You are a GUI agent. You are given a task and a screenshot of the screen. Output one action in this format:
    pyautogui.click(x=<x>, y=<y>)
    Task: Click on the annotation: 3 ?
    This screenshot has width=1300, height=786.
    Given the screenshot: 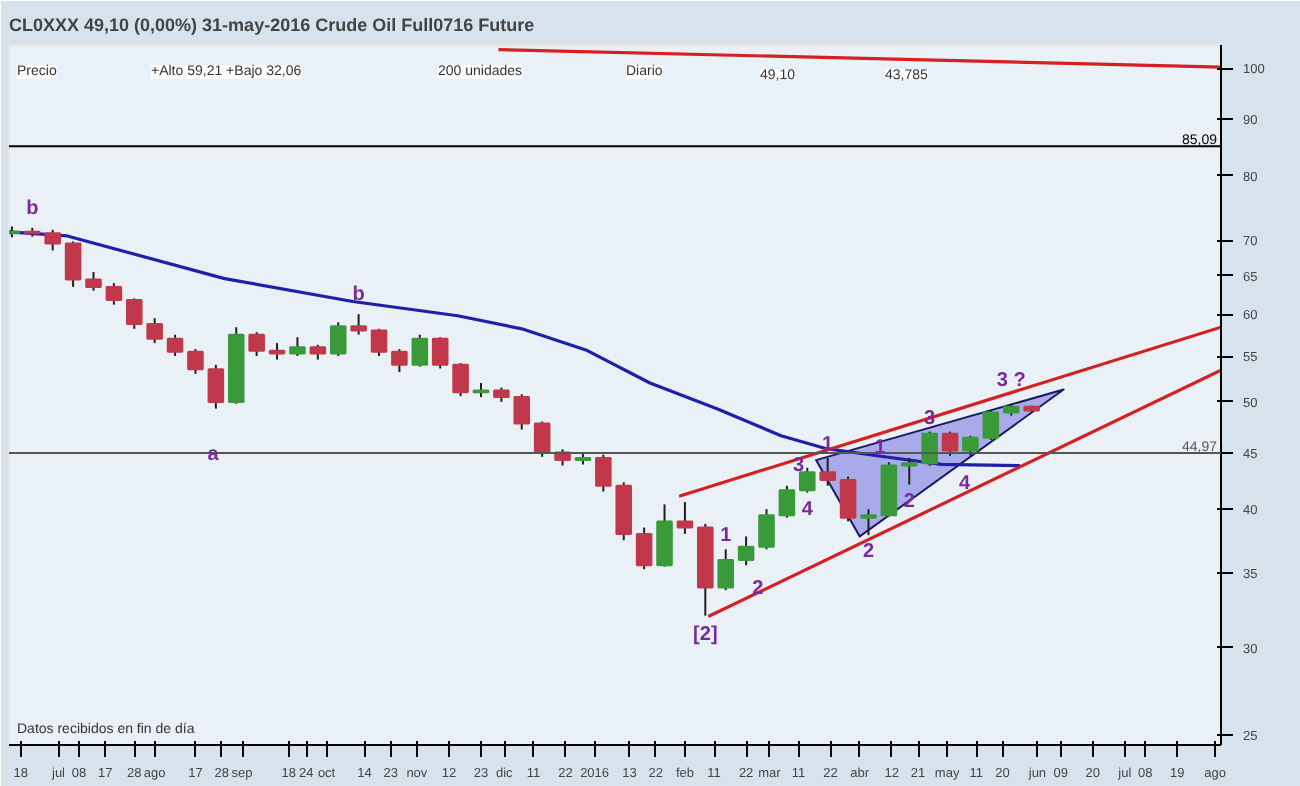 What is the action you would take?
    pyautogui.click(x=1011, y=381)
    